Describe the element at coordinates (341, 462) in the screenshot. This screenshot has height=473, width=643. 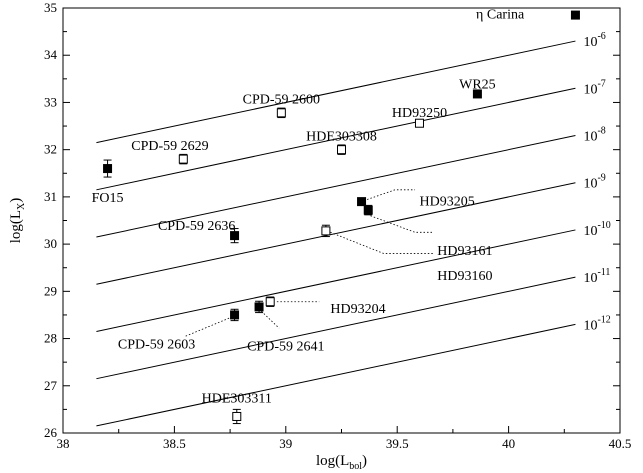
I see `x-axis-title: log(Lbol)` at that location.